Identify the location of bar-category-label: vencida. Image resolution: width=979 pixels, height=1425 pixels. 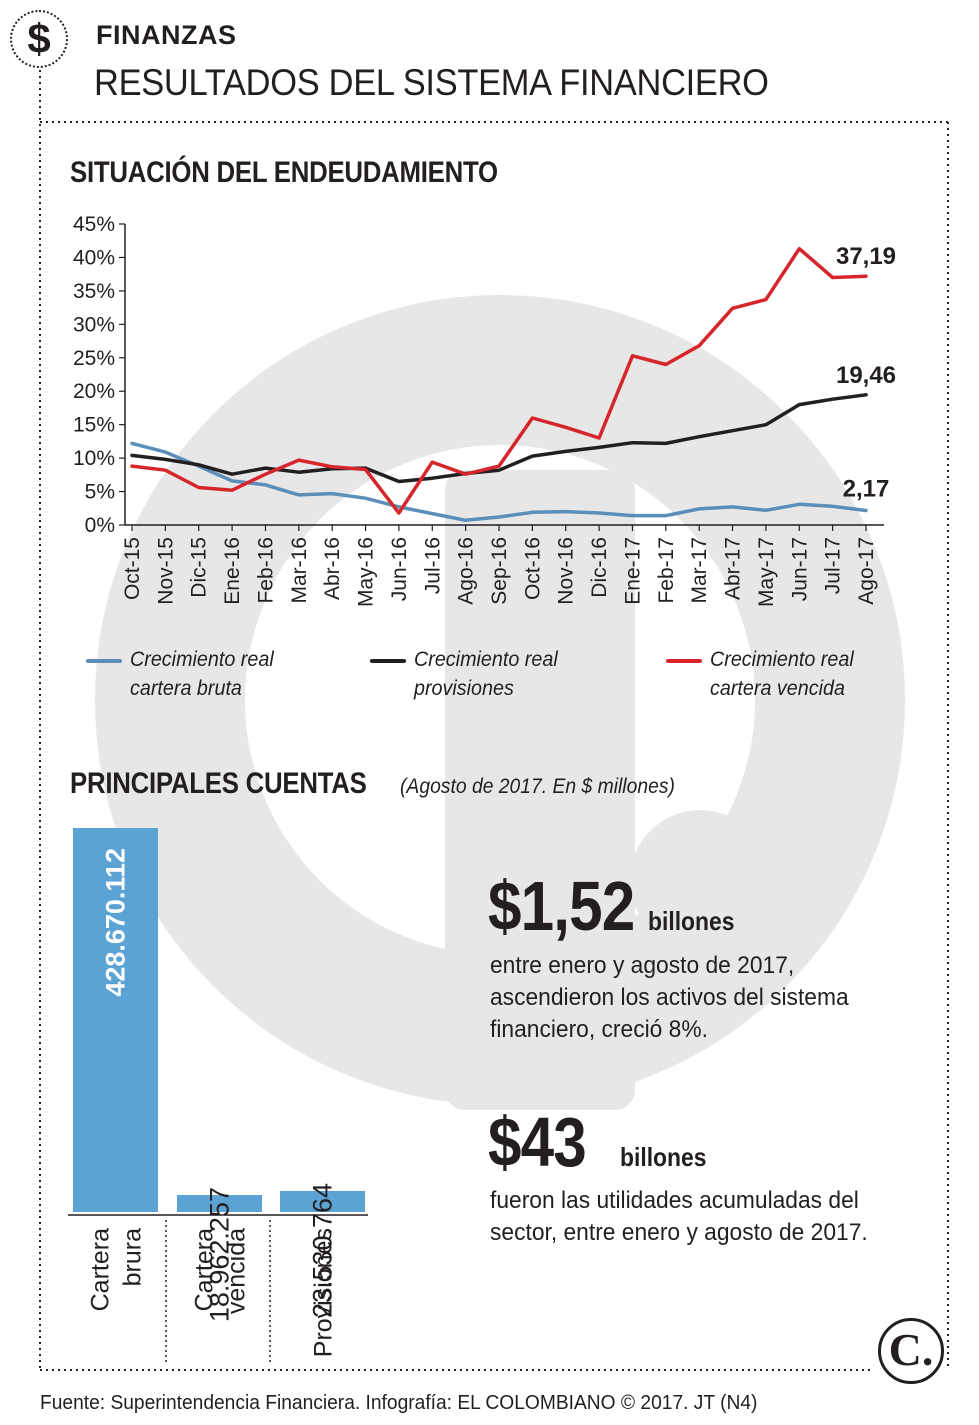
(237, 1271).